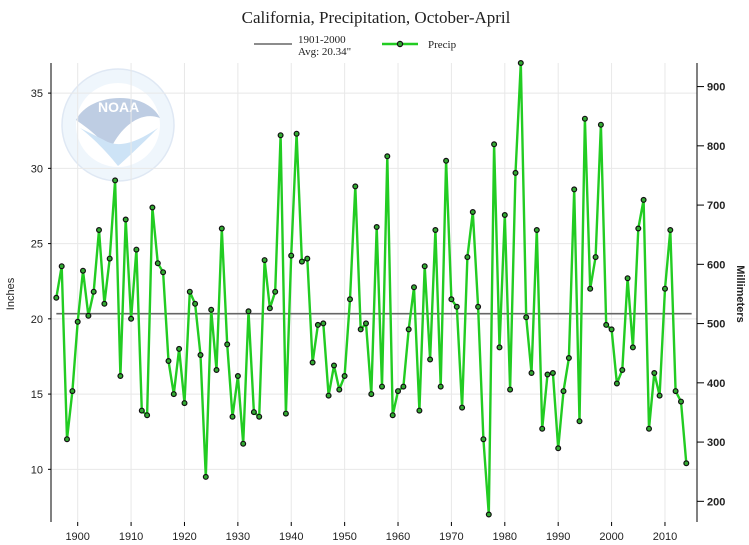  What do you see at coordinates (118, 125) in the screenshot?
I see `noaa-logo: NOAA` at bounding box center [118, 125].